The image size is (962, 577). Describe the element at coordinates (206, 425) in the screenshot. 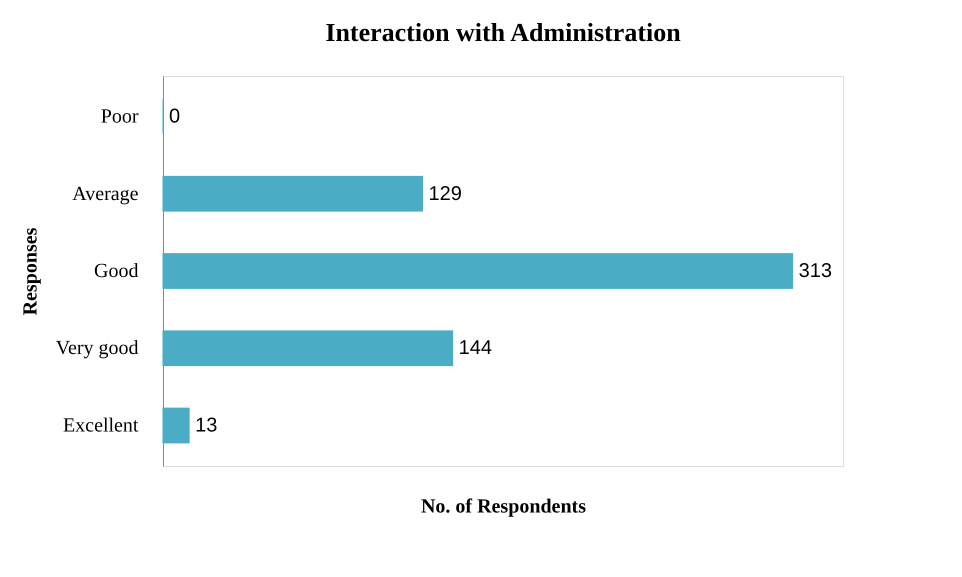

I see `data-label: 13` at that location.